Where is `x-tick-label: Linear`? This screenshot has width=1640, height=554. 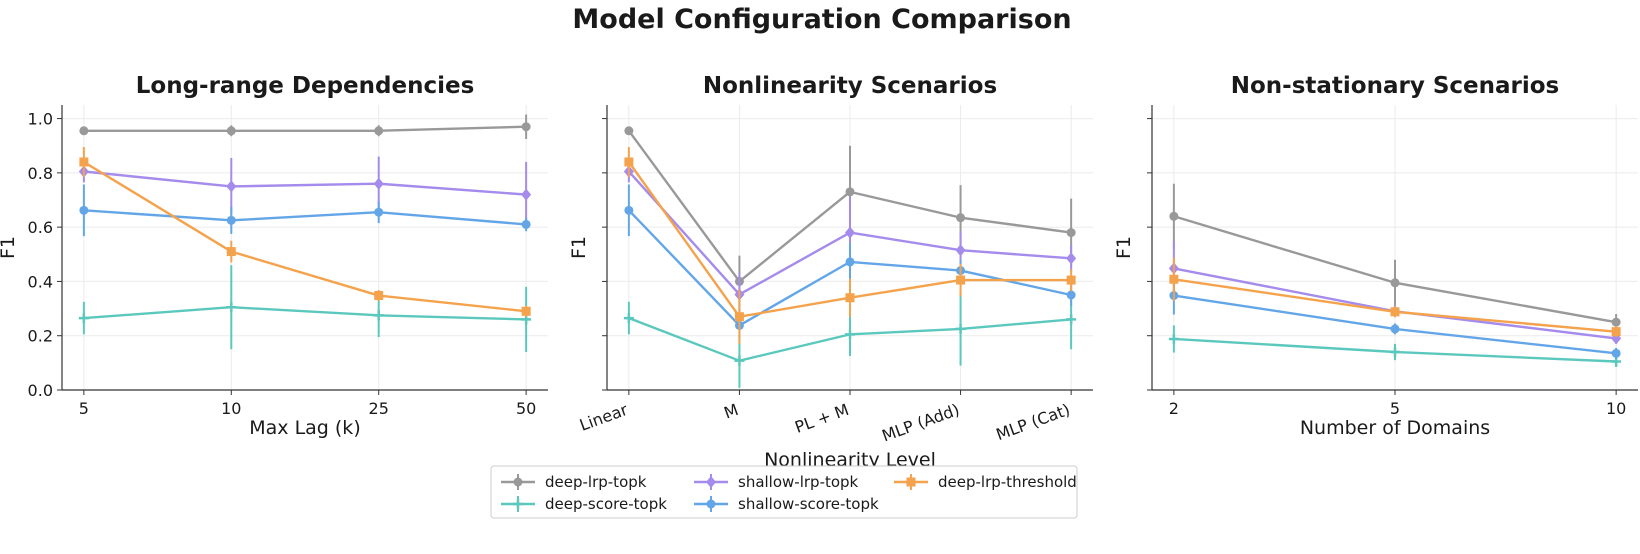
x-tick-label: Linear is located at coordinates (604, 417).